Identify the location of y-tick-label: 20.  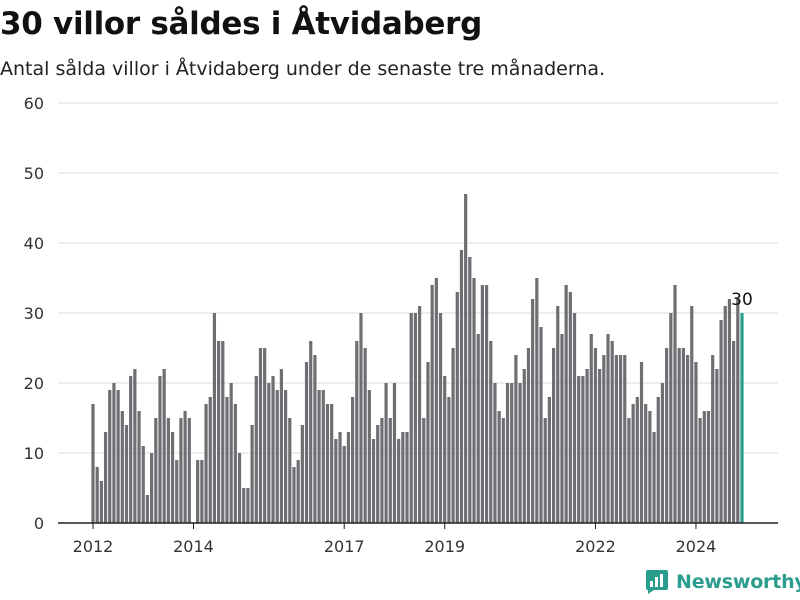
(34, 383).